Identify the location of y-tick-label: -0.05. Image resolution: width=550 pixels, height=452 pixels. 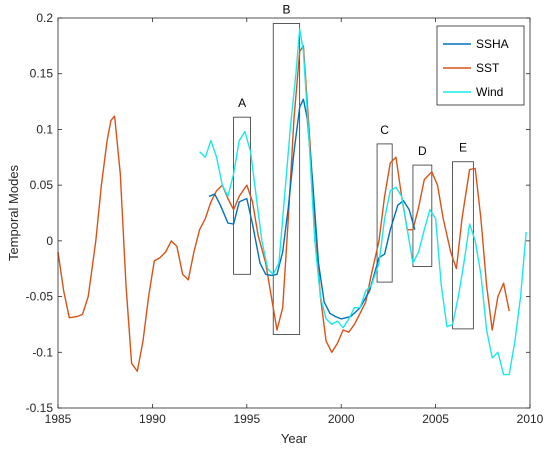
(40, 297).